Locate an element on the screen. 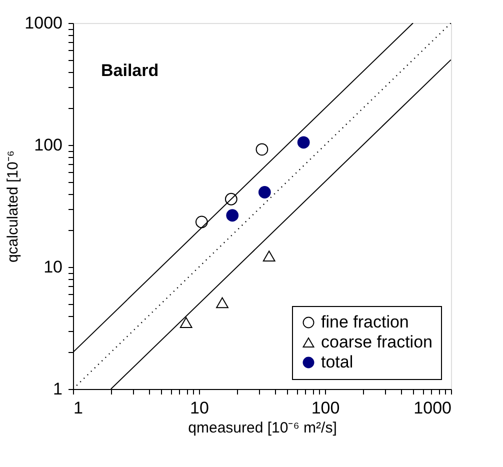  x-tick-label: 1 is located at coordinates (78, 408).